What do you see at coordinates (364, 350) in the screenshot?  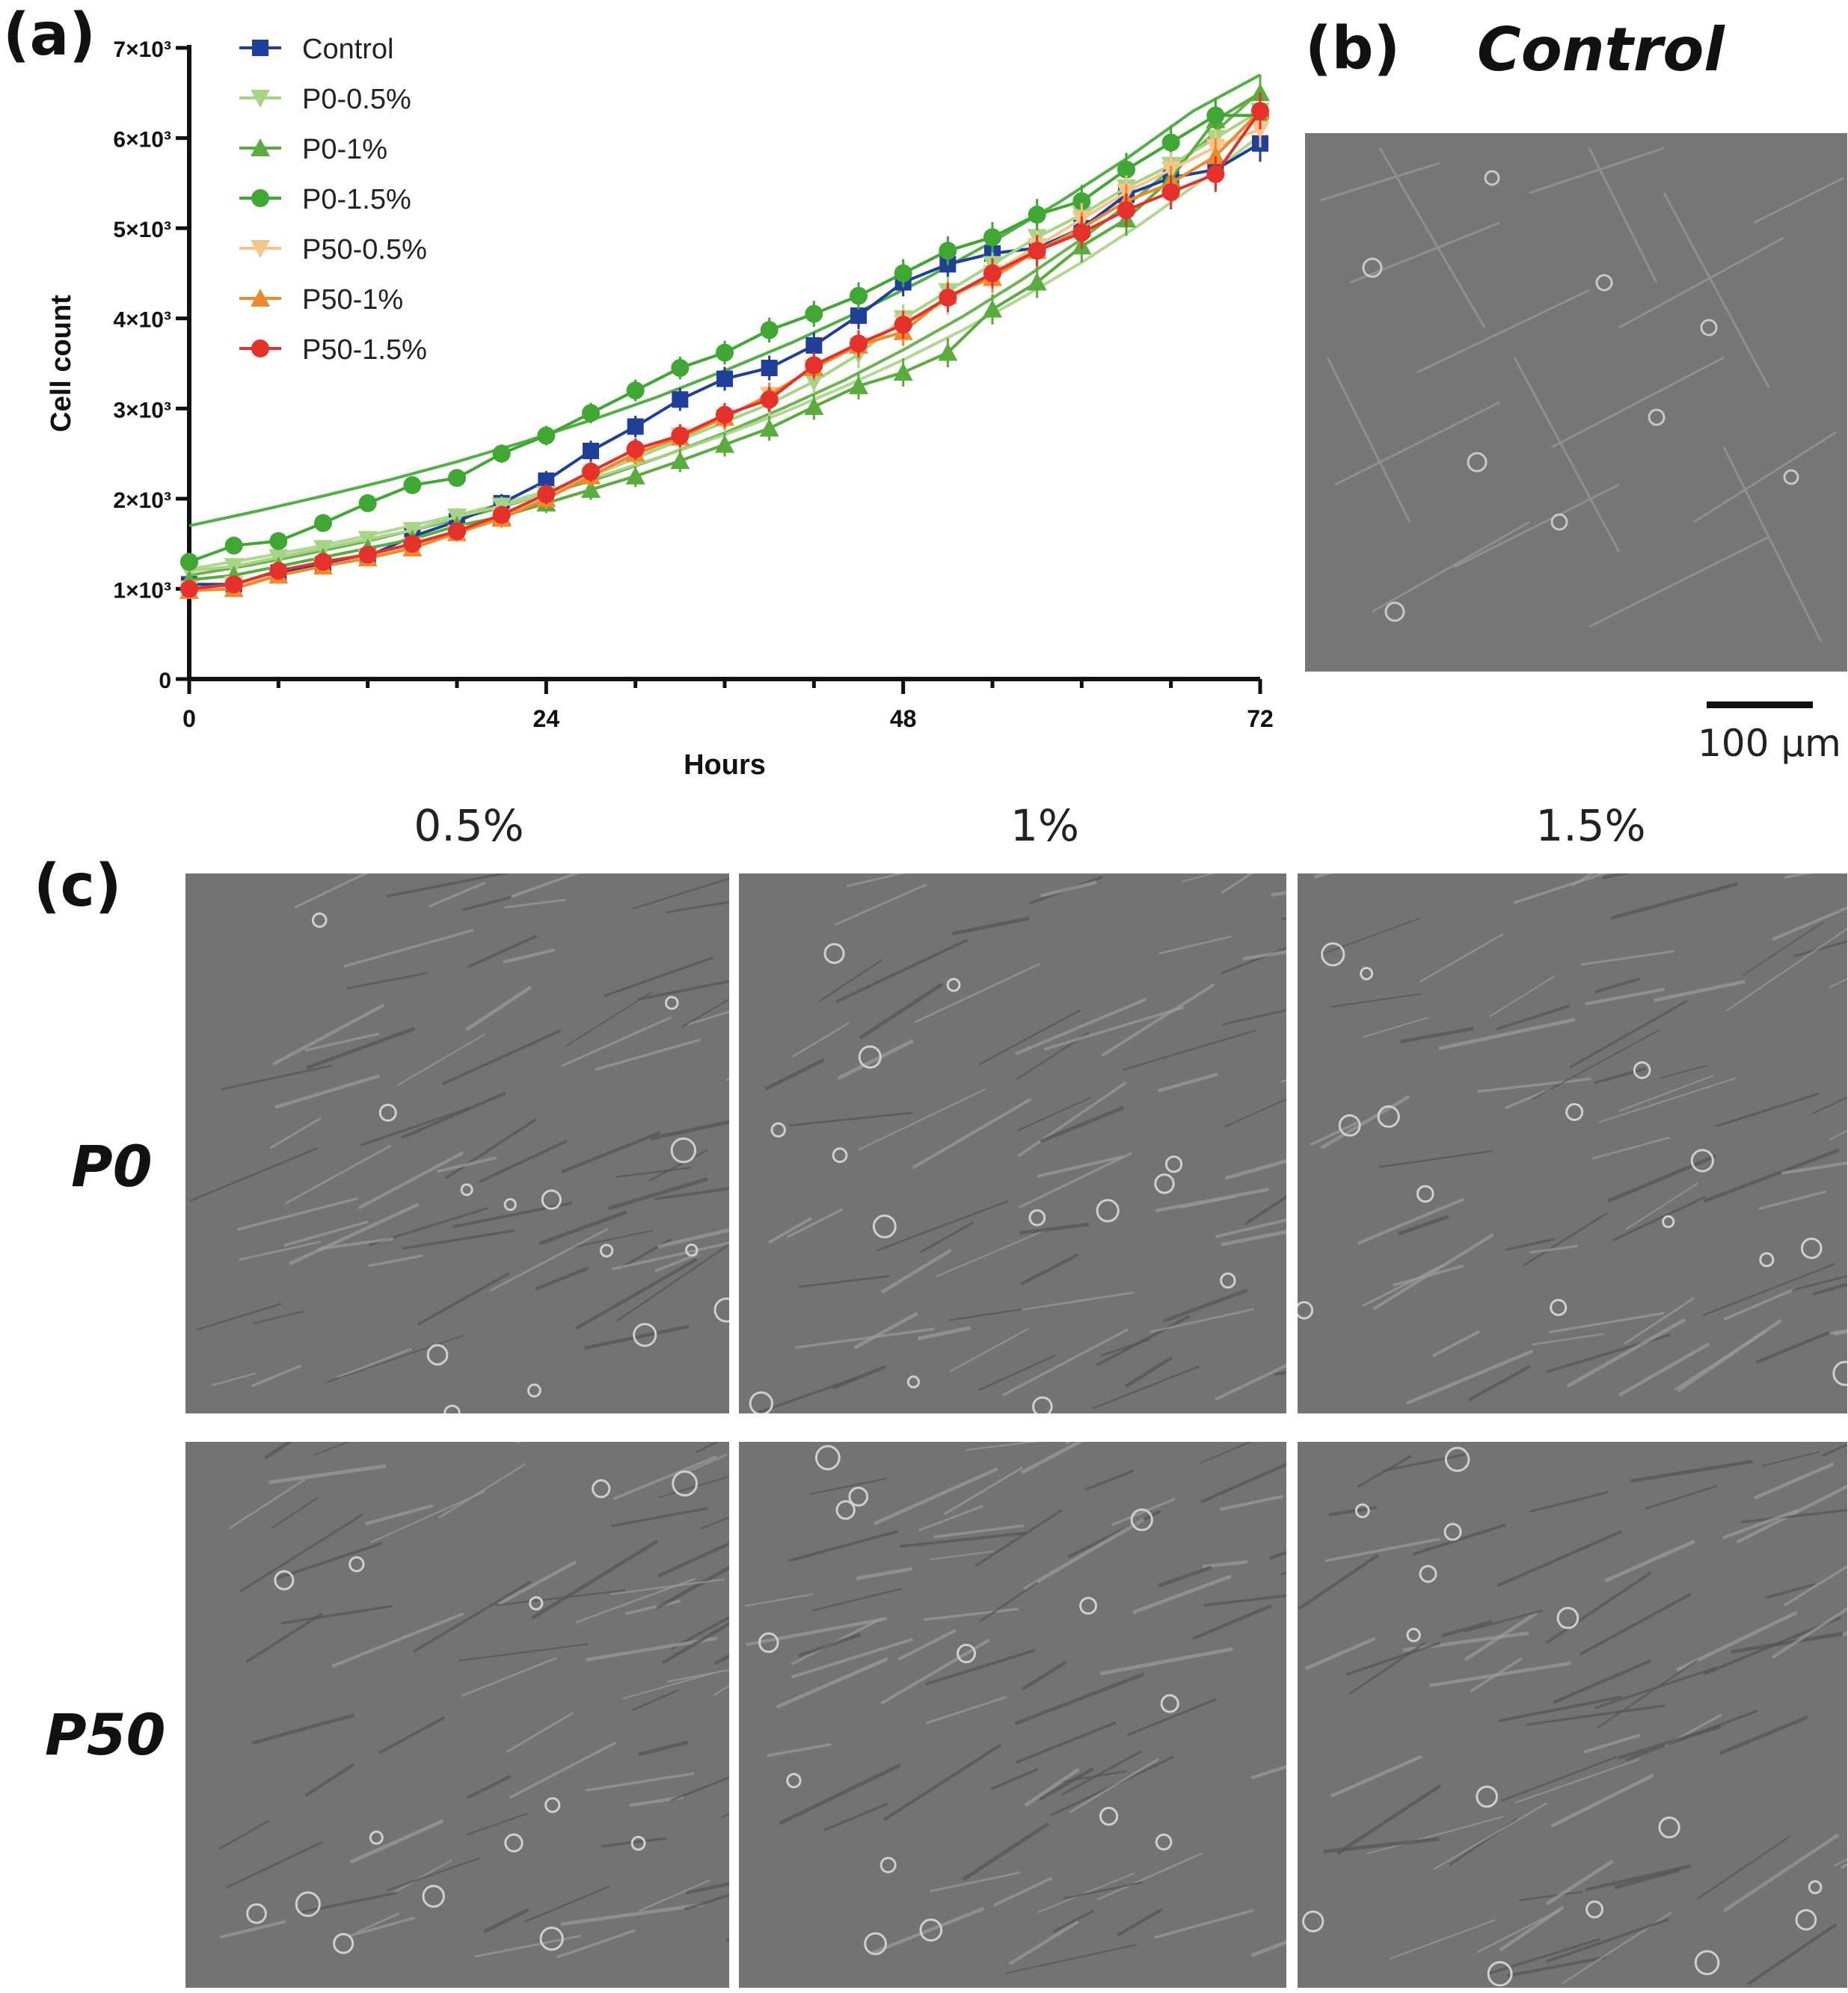 I see `legend-label: P50-1.5%` at bounding box center [364, 350].